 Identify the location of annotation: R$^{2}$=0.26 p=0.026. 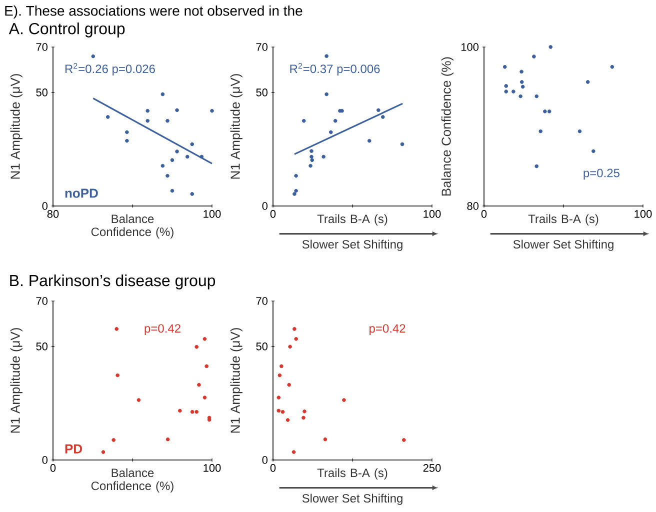
(110, 69).